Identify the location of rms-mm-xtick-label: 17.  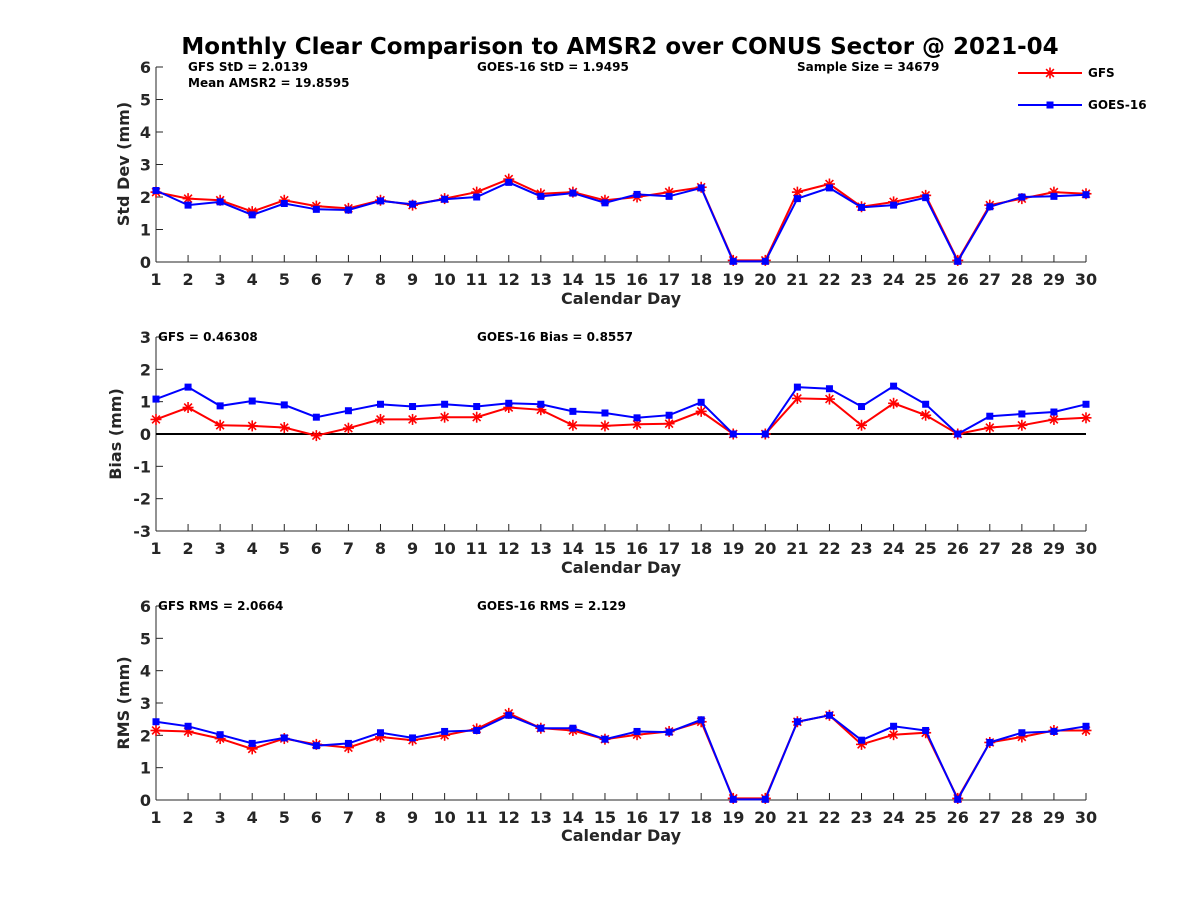
(669, 817).